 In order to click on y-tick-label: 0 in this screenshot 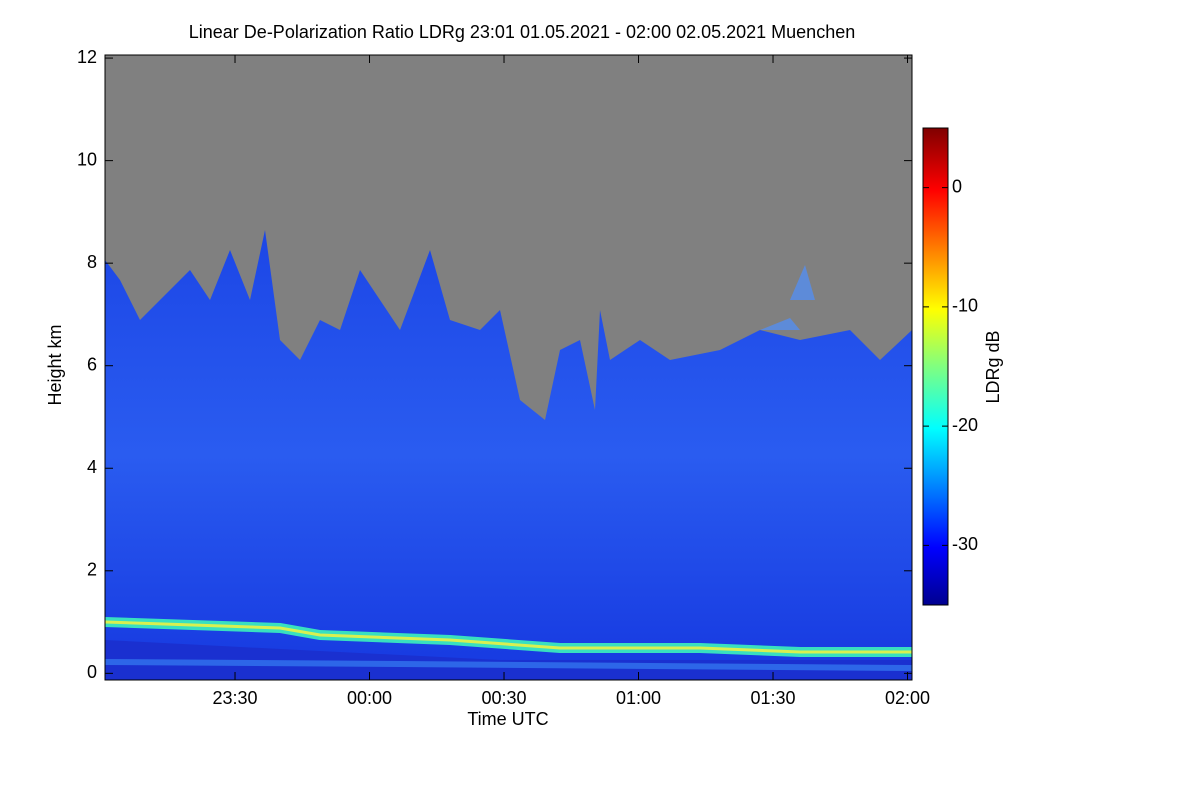, I will do `click(92, 672)`.